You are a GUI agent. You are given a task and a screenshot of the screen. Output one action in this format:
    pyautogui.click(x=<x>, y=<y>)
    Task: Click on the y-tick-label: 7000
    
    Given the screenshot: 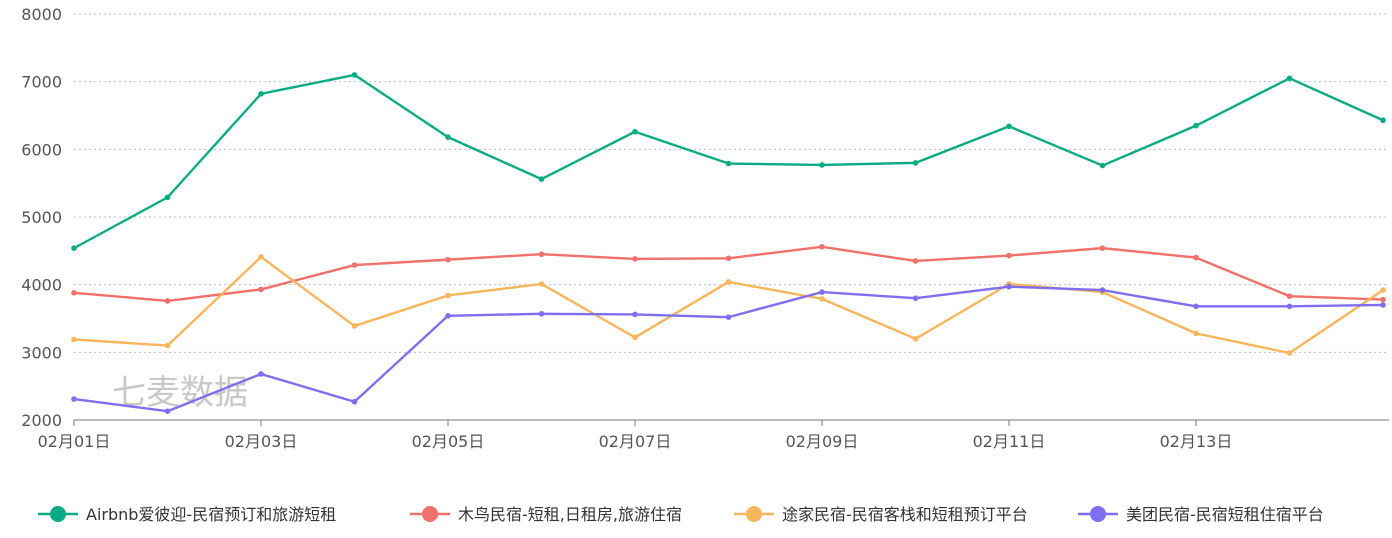 What is the action you would take?
    pyautogui.click(x=41, y=82)
    